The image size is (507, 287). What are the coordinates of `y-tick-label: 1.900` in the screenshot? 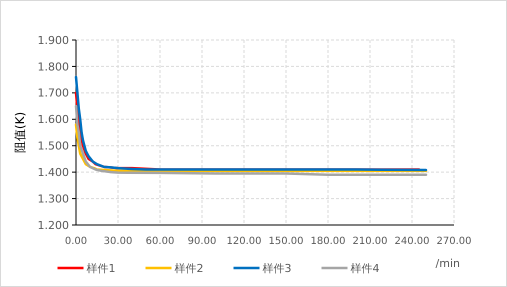 It's located at (53, 40).